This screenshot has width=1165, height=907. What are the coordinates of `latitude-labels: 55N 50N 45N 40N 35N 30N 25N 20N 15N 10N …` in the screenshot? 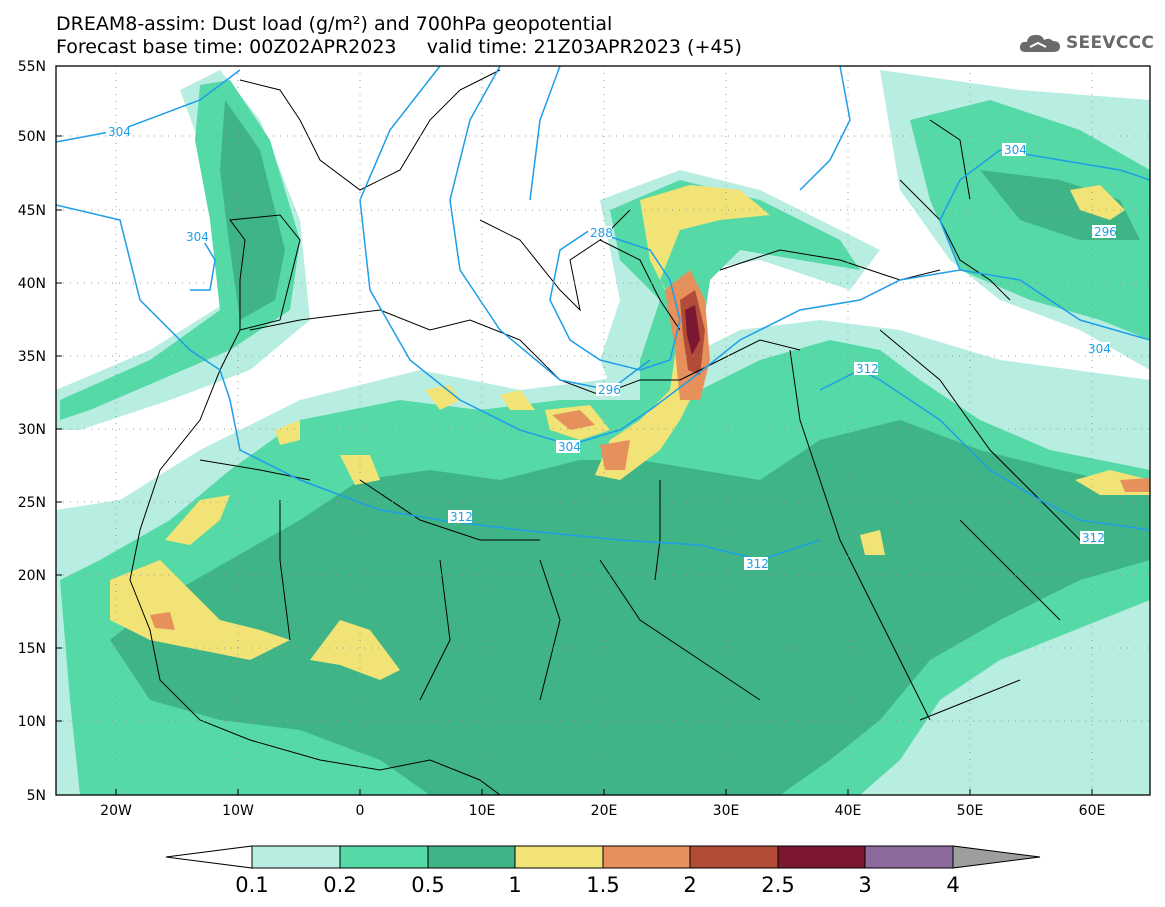 It's located at (32, 431).